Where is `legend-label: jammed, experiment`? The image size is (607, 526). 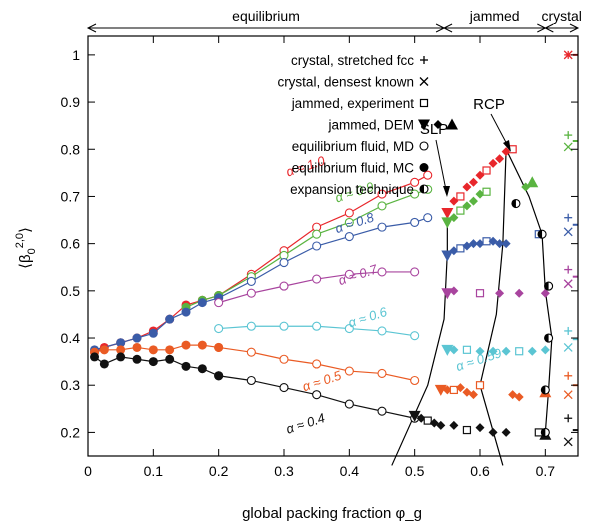
legend-label: jammed, experiment is located at coordinates (353, 103).